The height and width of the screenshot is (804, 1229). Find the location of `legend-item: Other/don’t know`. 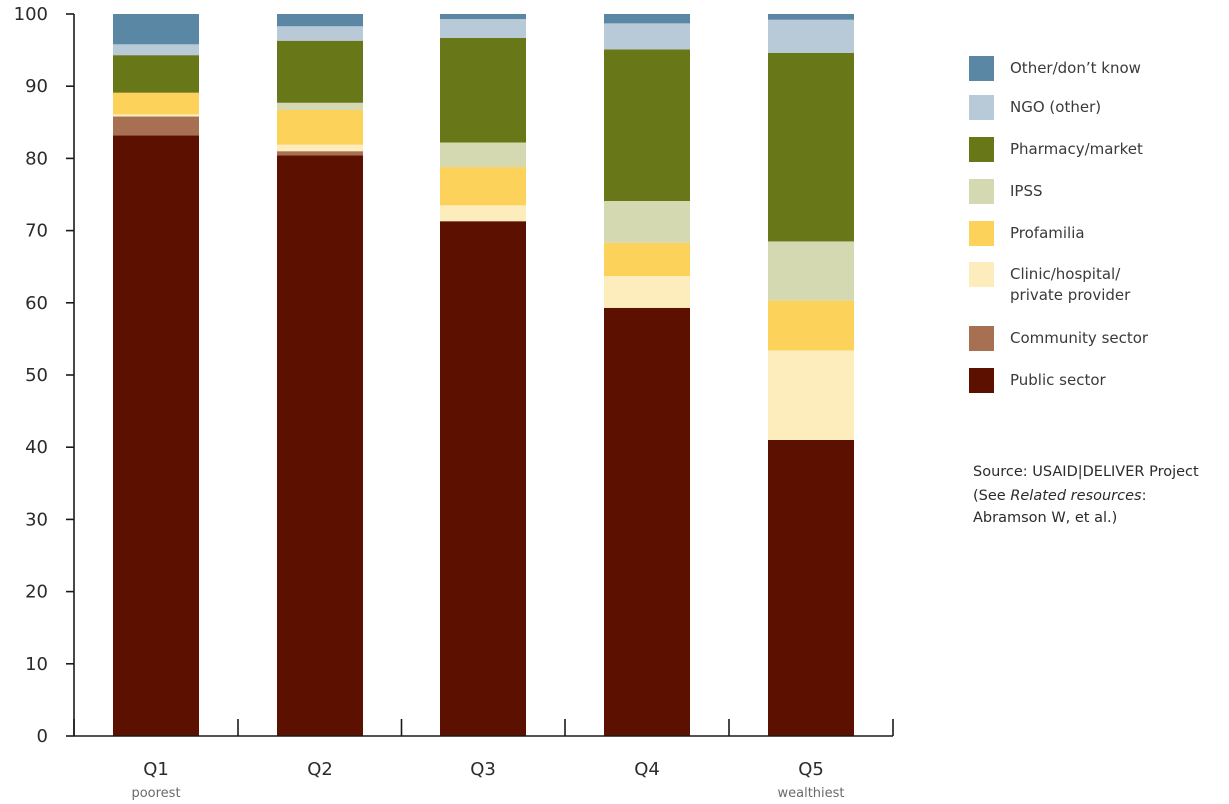

legend-item: Other/don’t know is located at coordinates (1055, 68).